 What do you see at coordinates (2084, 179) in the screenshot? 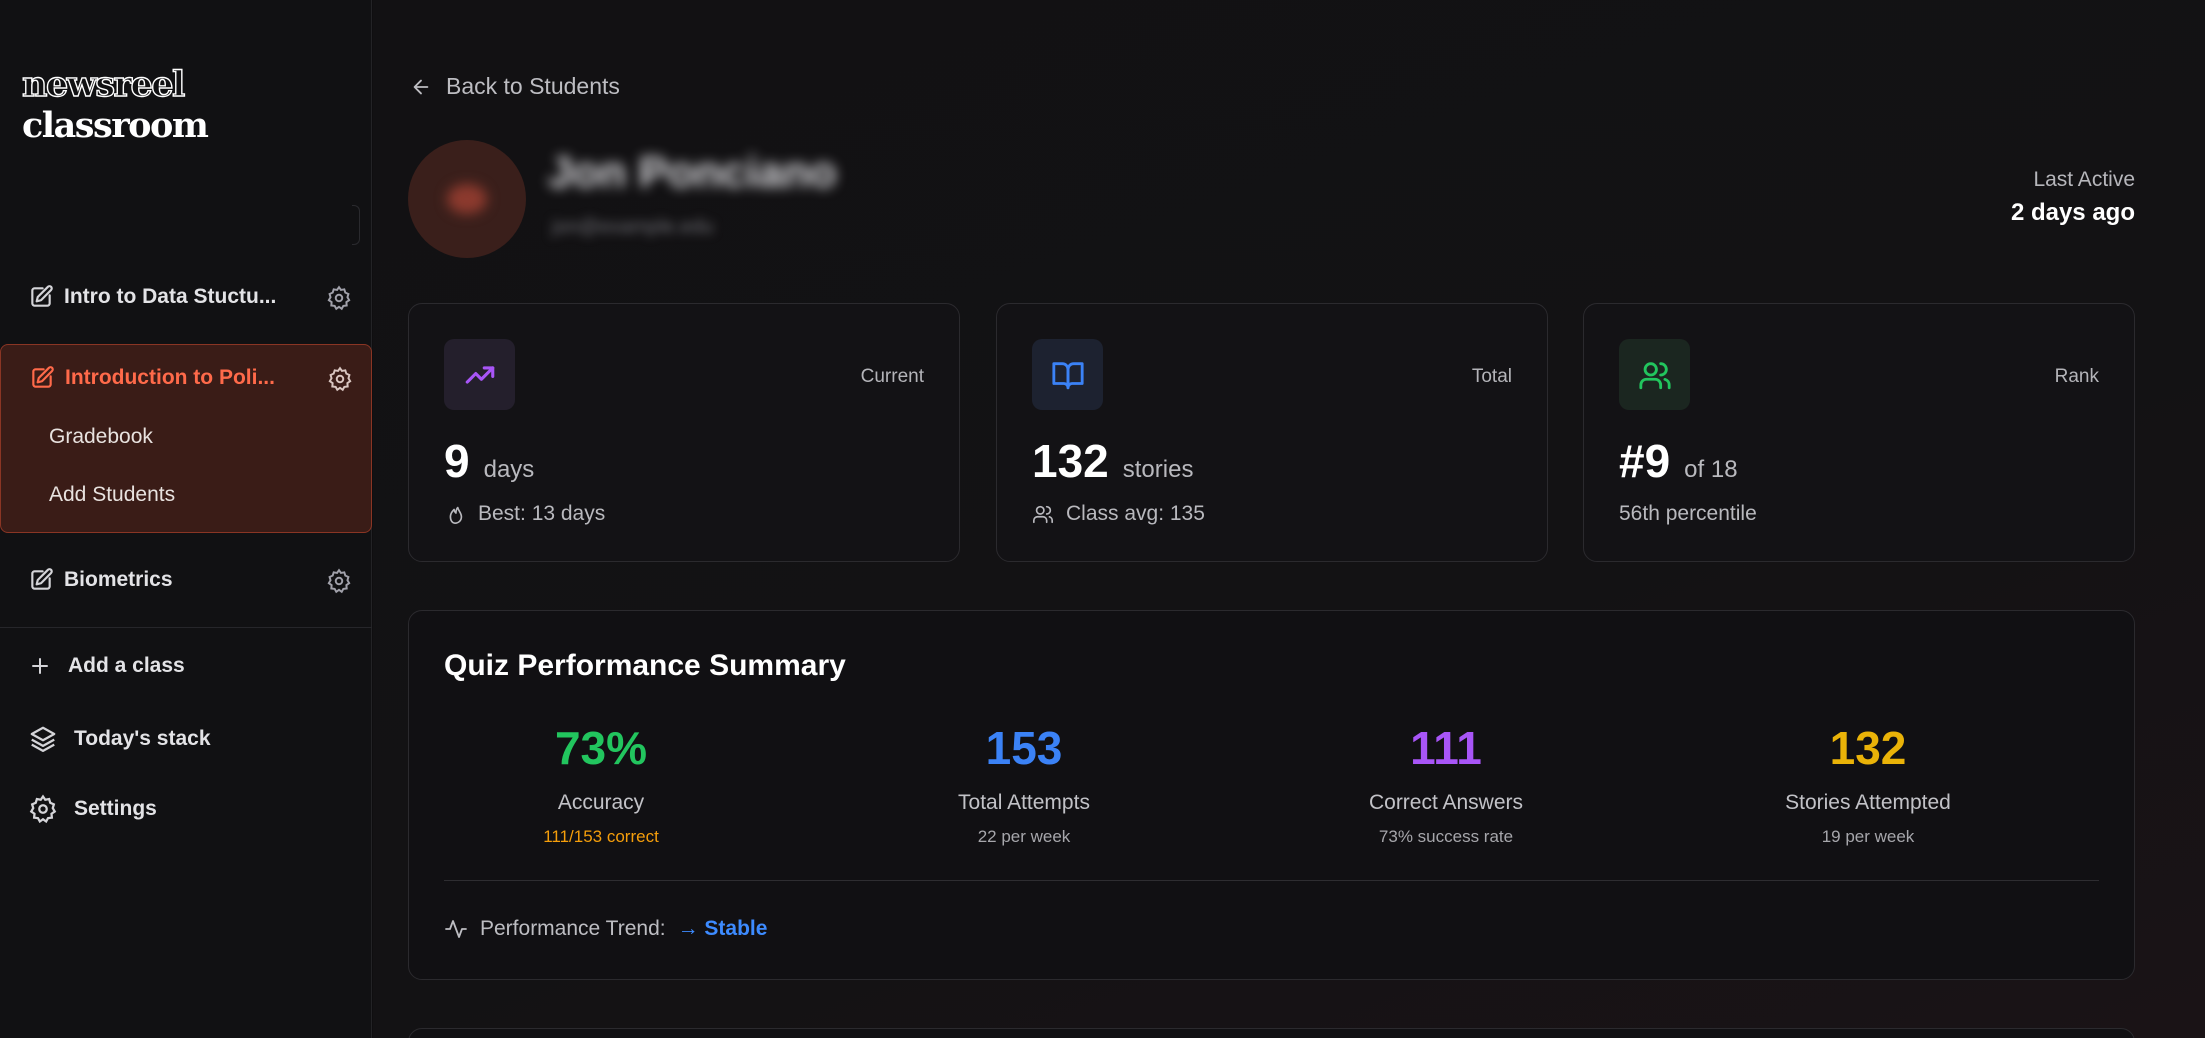
I see `last-active-label: Last Active` at bounding box center [2084, 179].